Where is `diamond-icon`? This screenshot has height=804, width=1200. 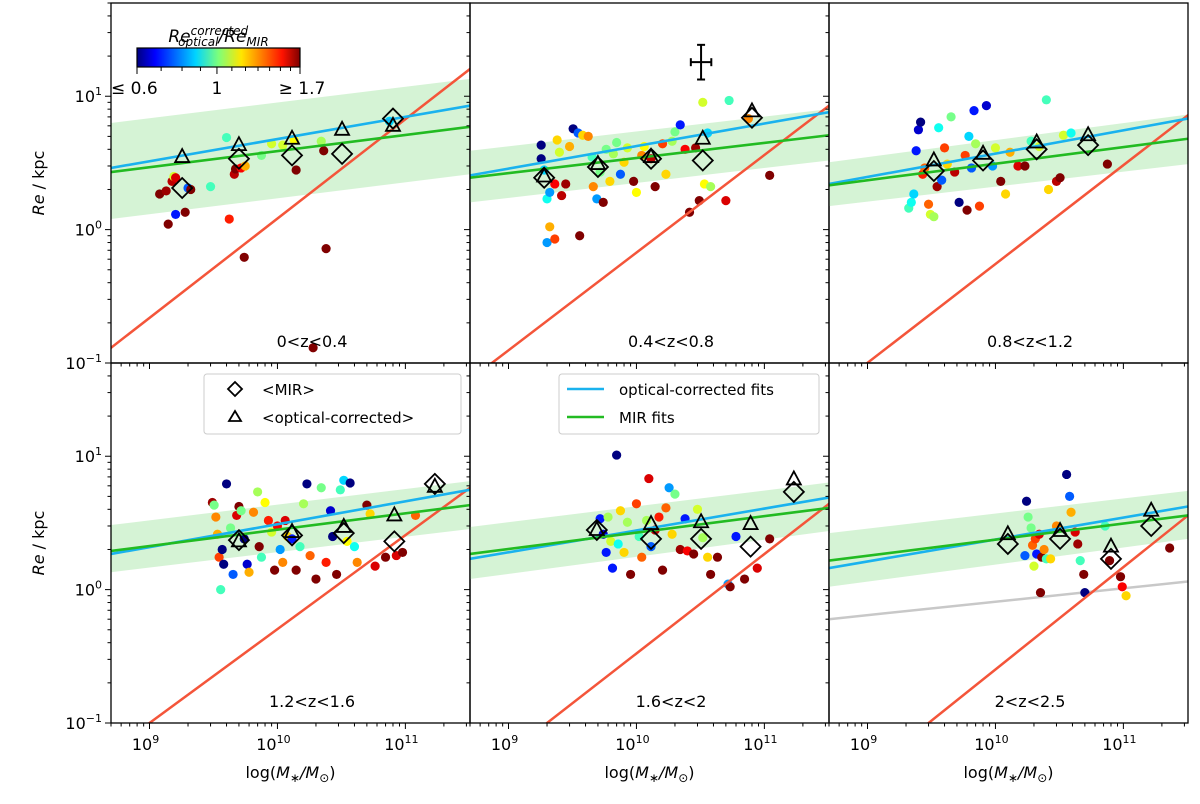 diamond-icon is located at coordinates (235, 389).